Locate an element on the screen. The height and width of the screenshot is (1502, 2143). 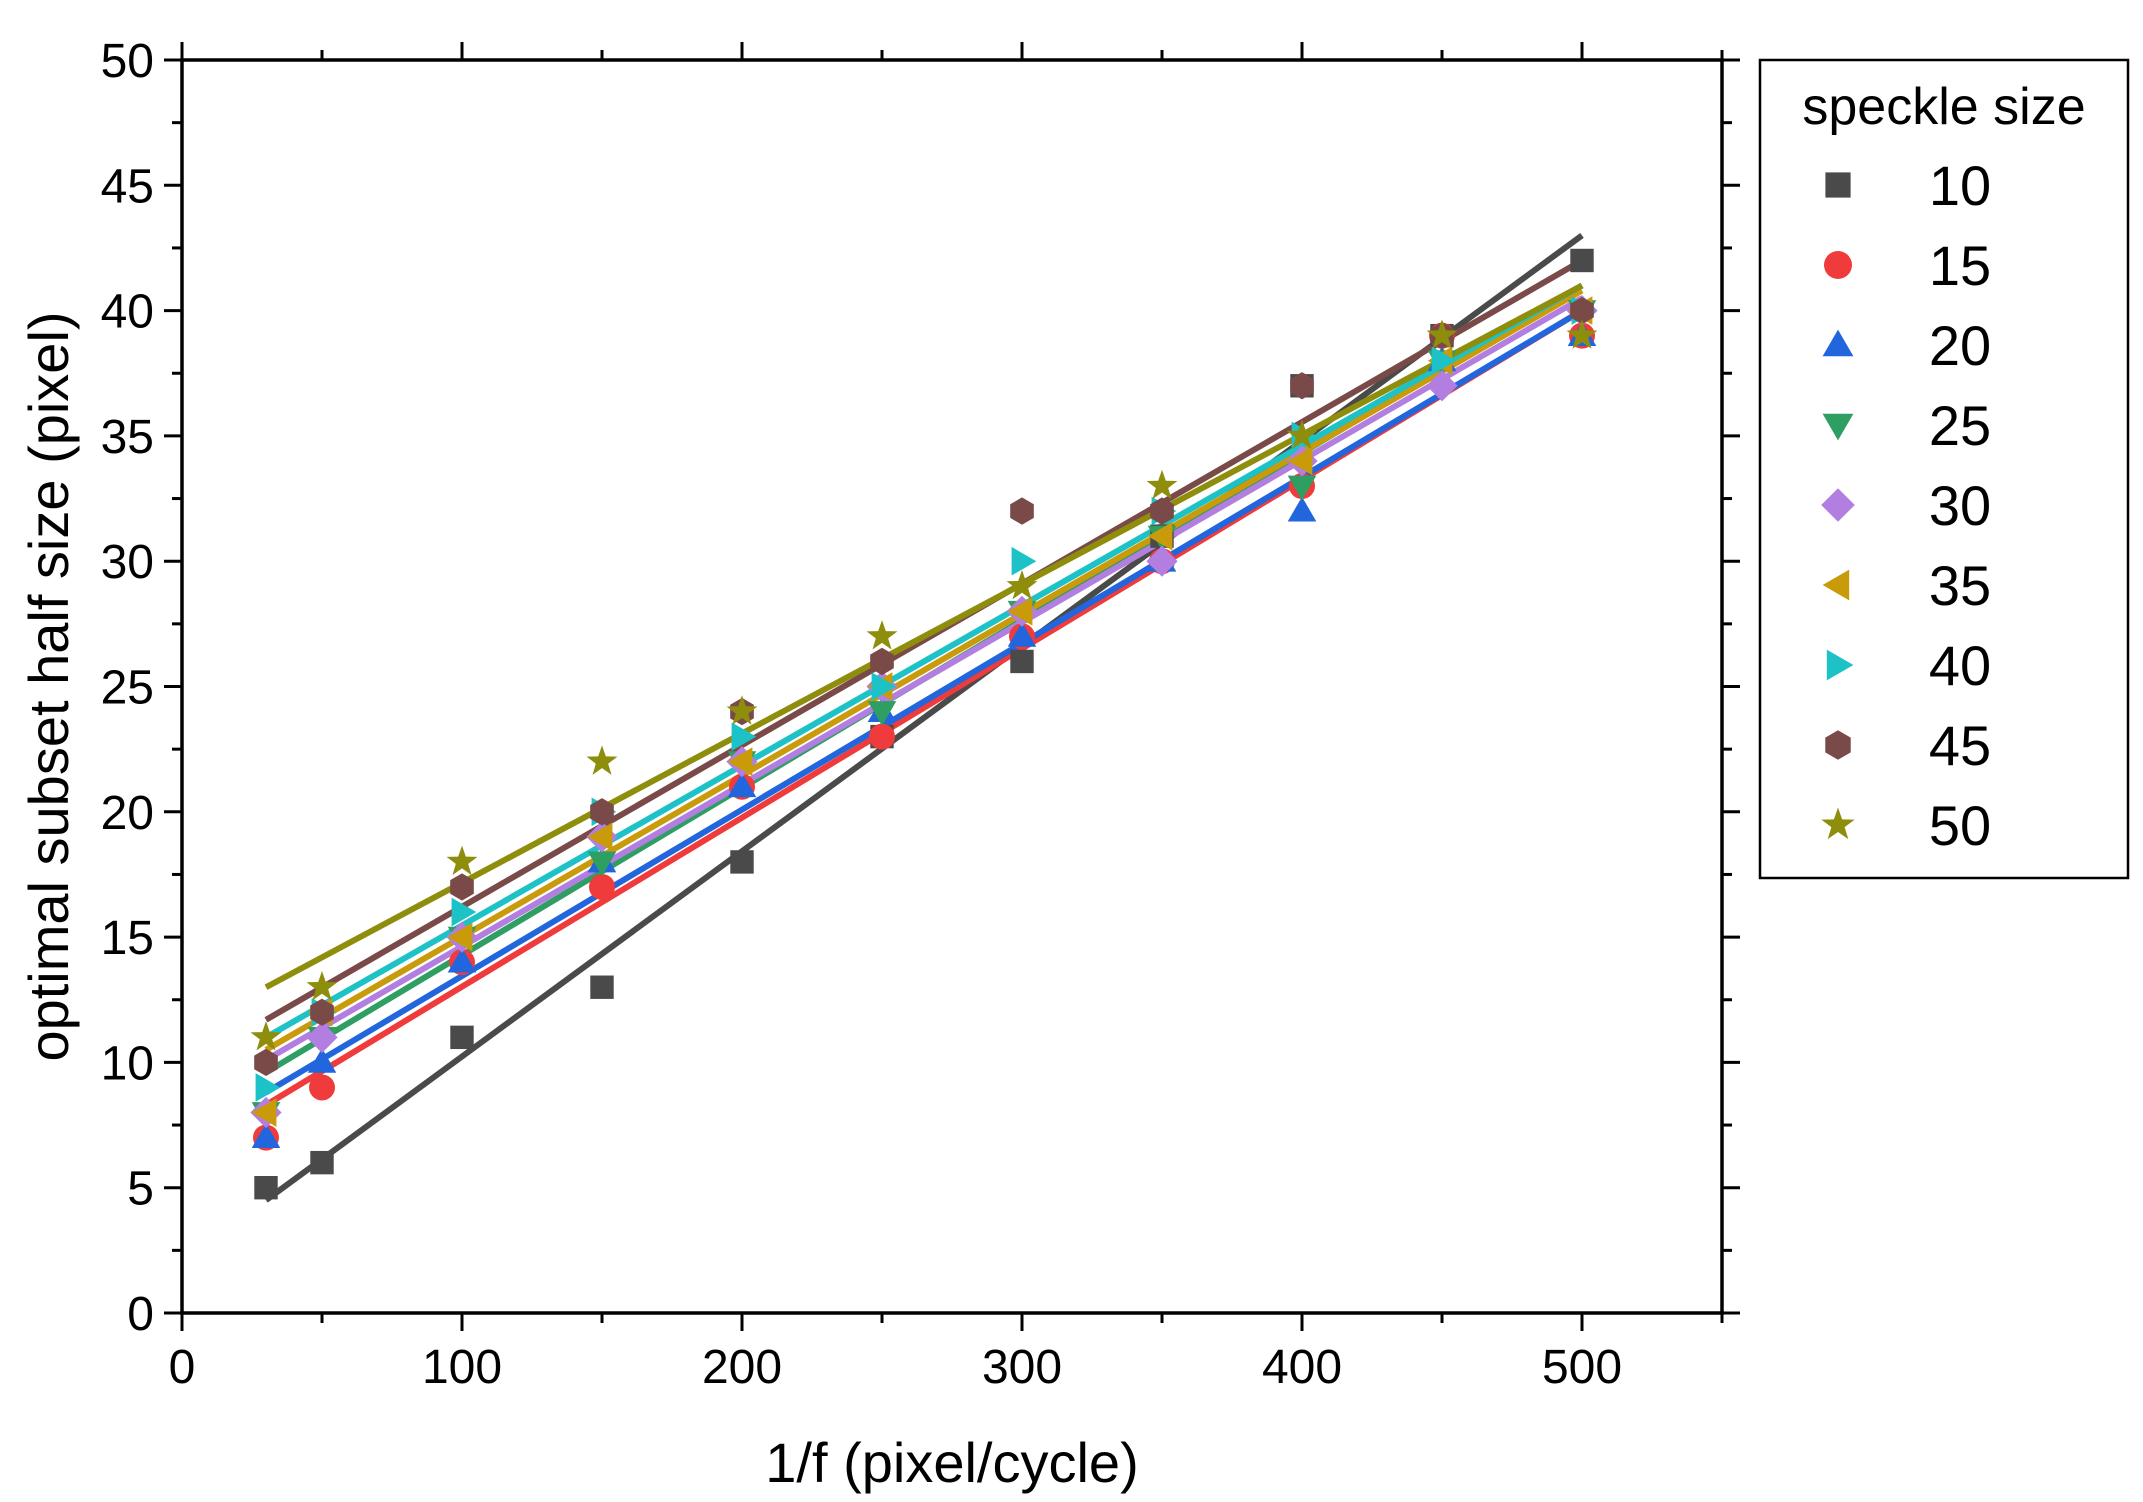
x-tick-label: 500 is located at coordinates (1582, 1367).